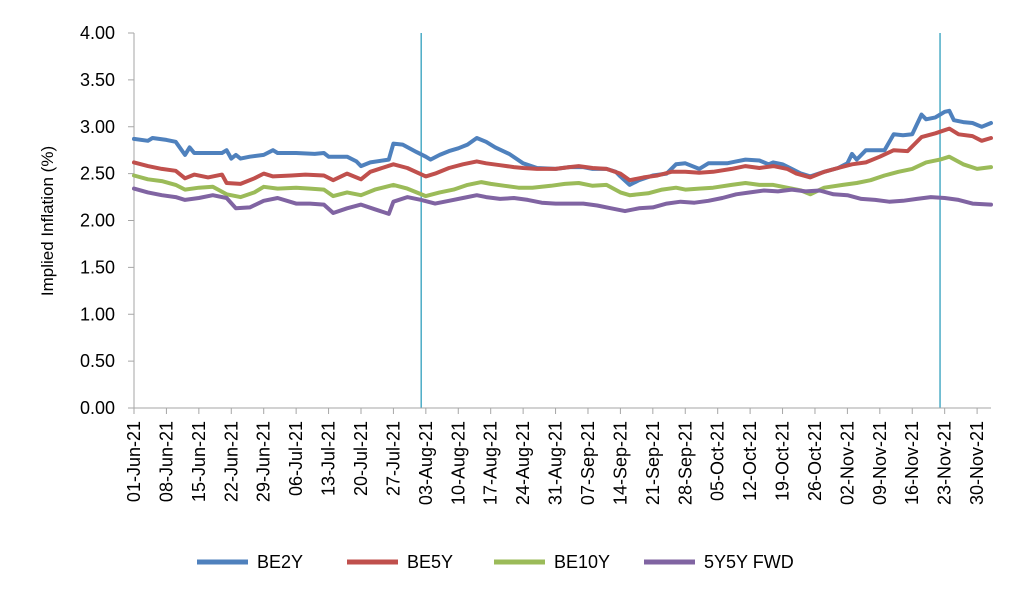 This screenshot has height=599, width=1024. Describe the element at coordinates (562, 177) in the screenshot. I see `series-line-be10y` at that location.